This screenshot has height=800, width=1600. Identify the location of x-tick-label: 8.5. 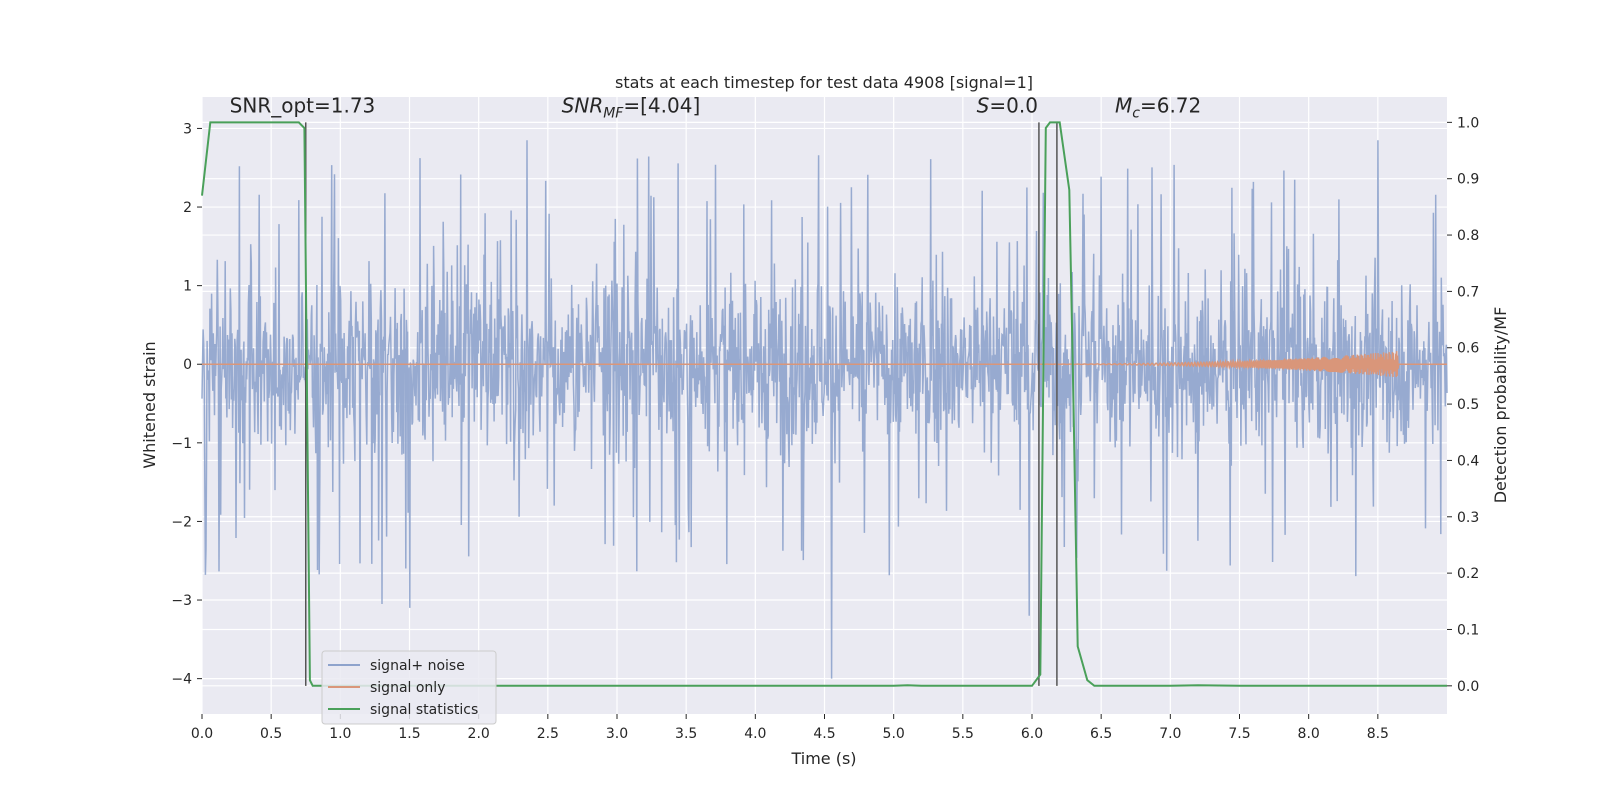
(1378, 734).